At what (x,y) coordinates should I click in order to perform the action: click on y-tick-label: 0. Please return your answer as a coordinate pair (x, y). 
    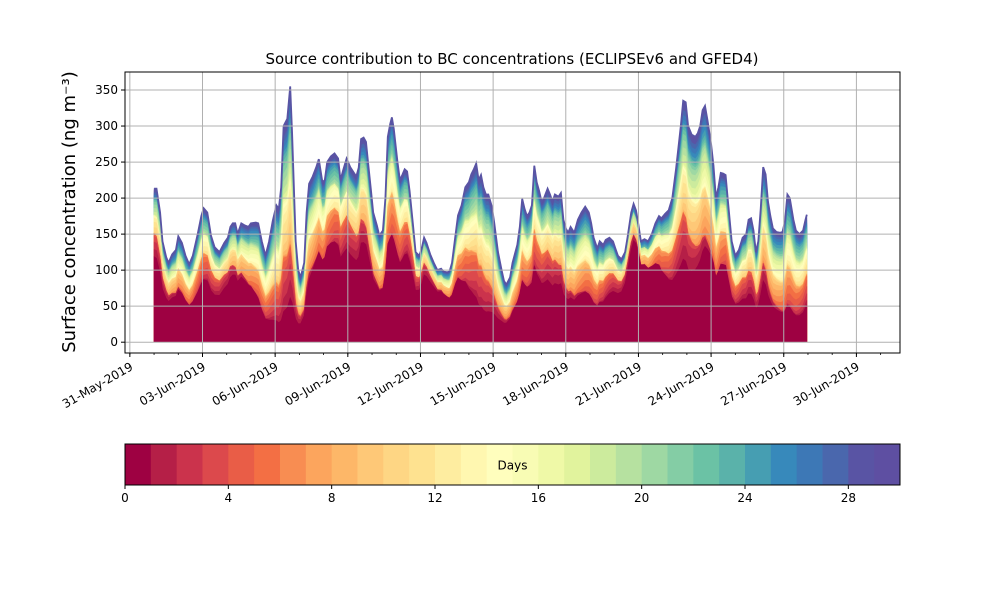
    Looking at the image, I should click on (114, 342).